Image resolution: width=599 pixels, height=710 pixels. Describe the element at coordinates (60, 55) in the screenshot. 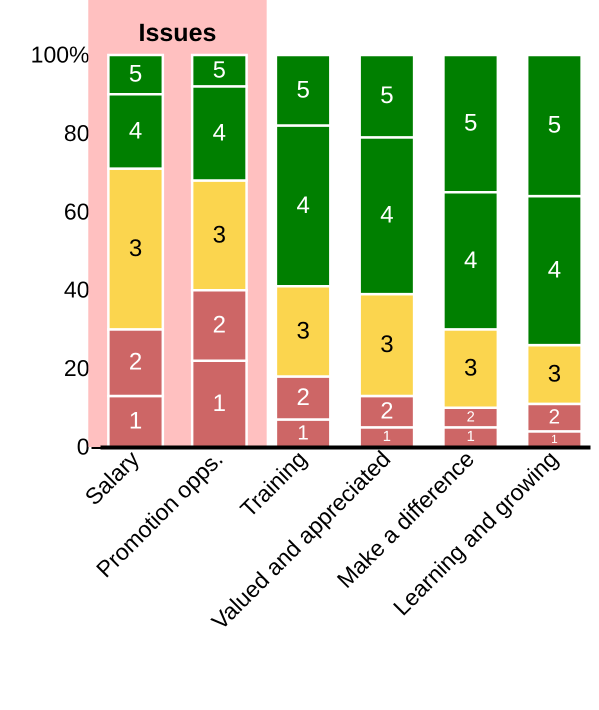

I see `y-tick-label: 100%` at that location.